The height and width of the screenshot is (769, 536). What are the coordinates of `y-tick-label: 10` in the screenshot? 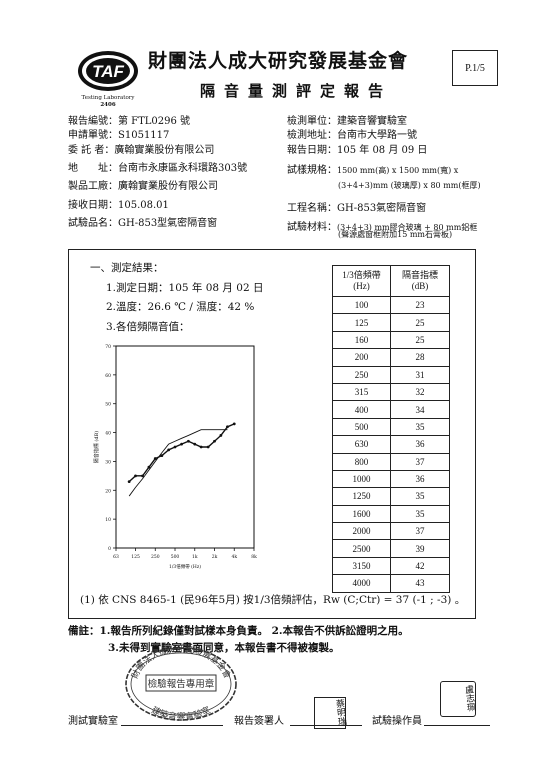 It's located at (108, 520).